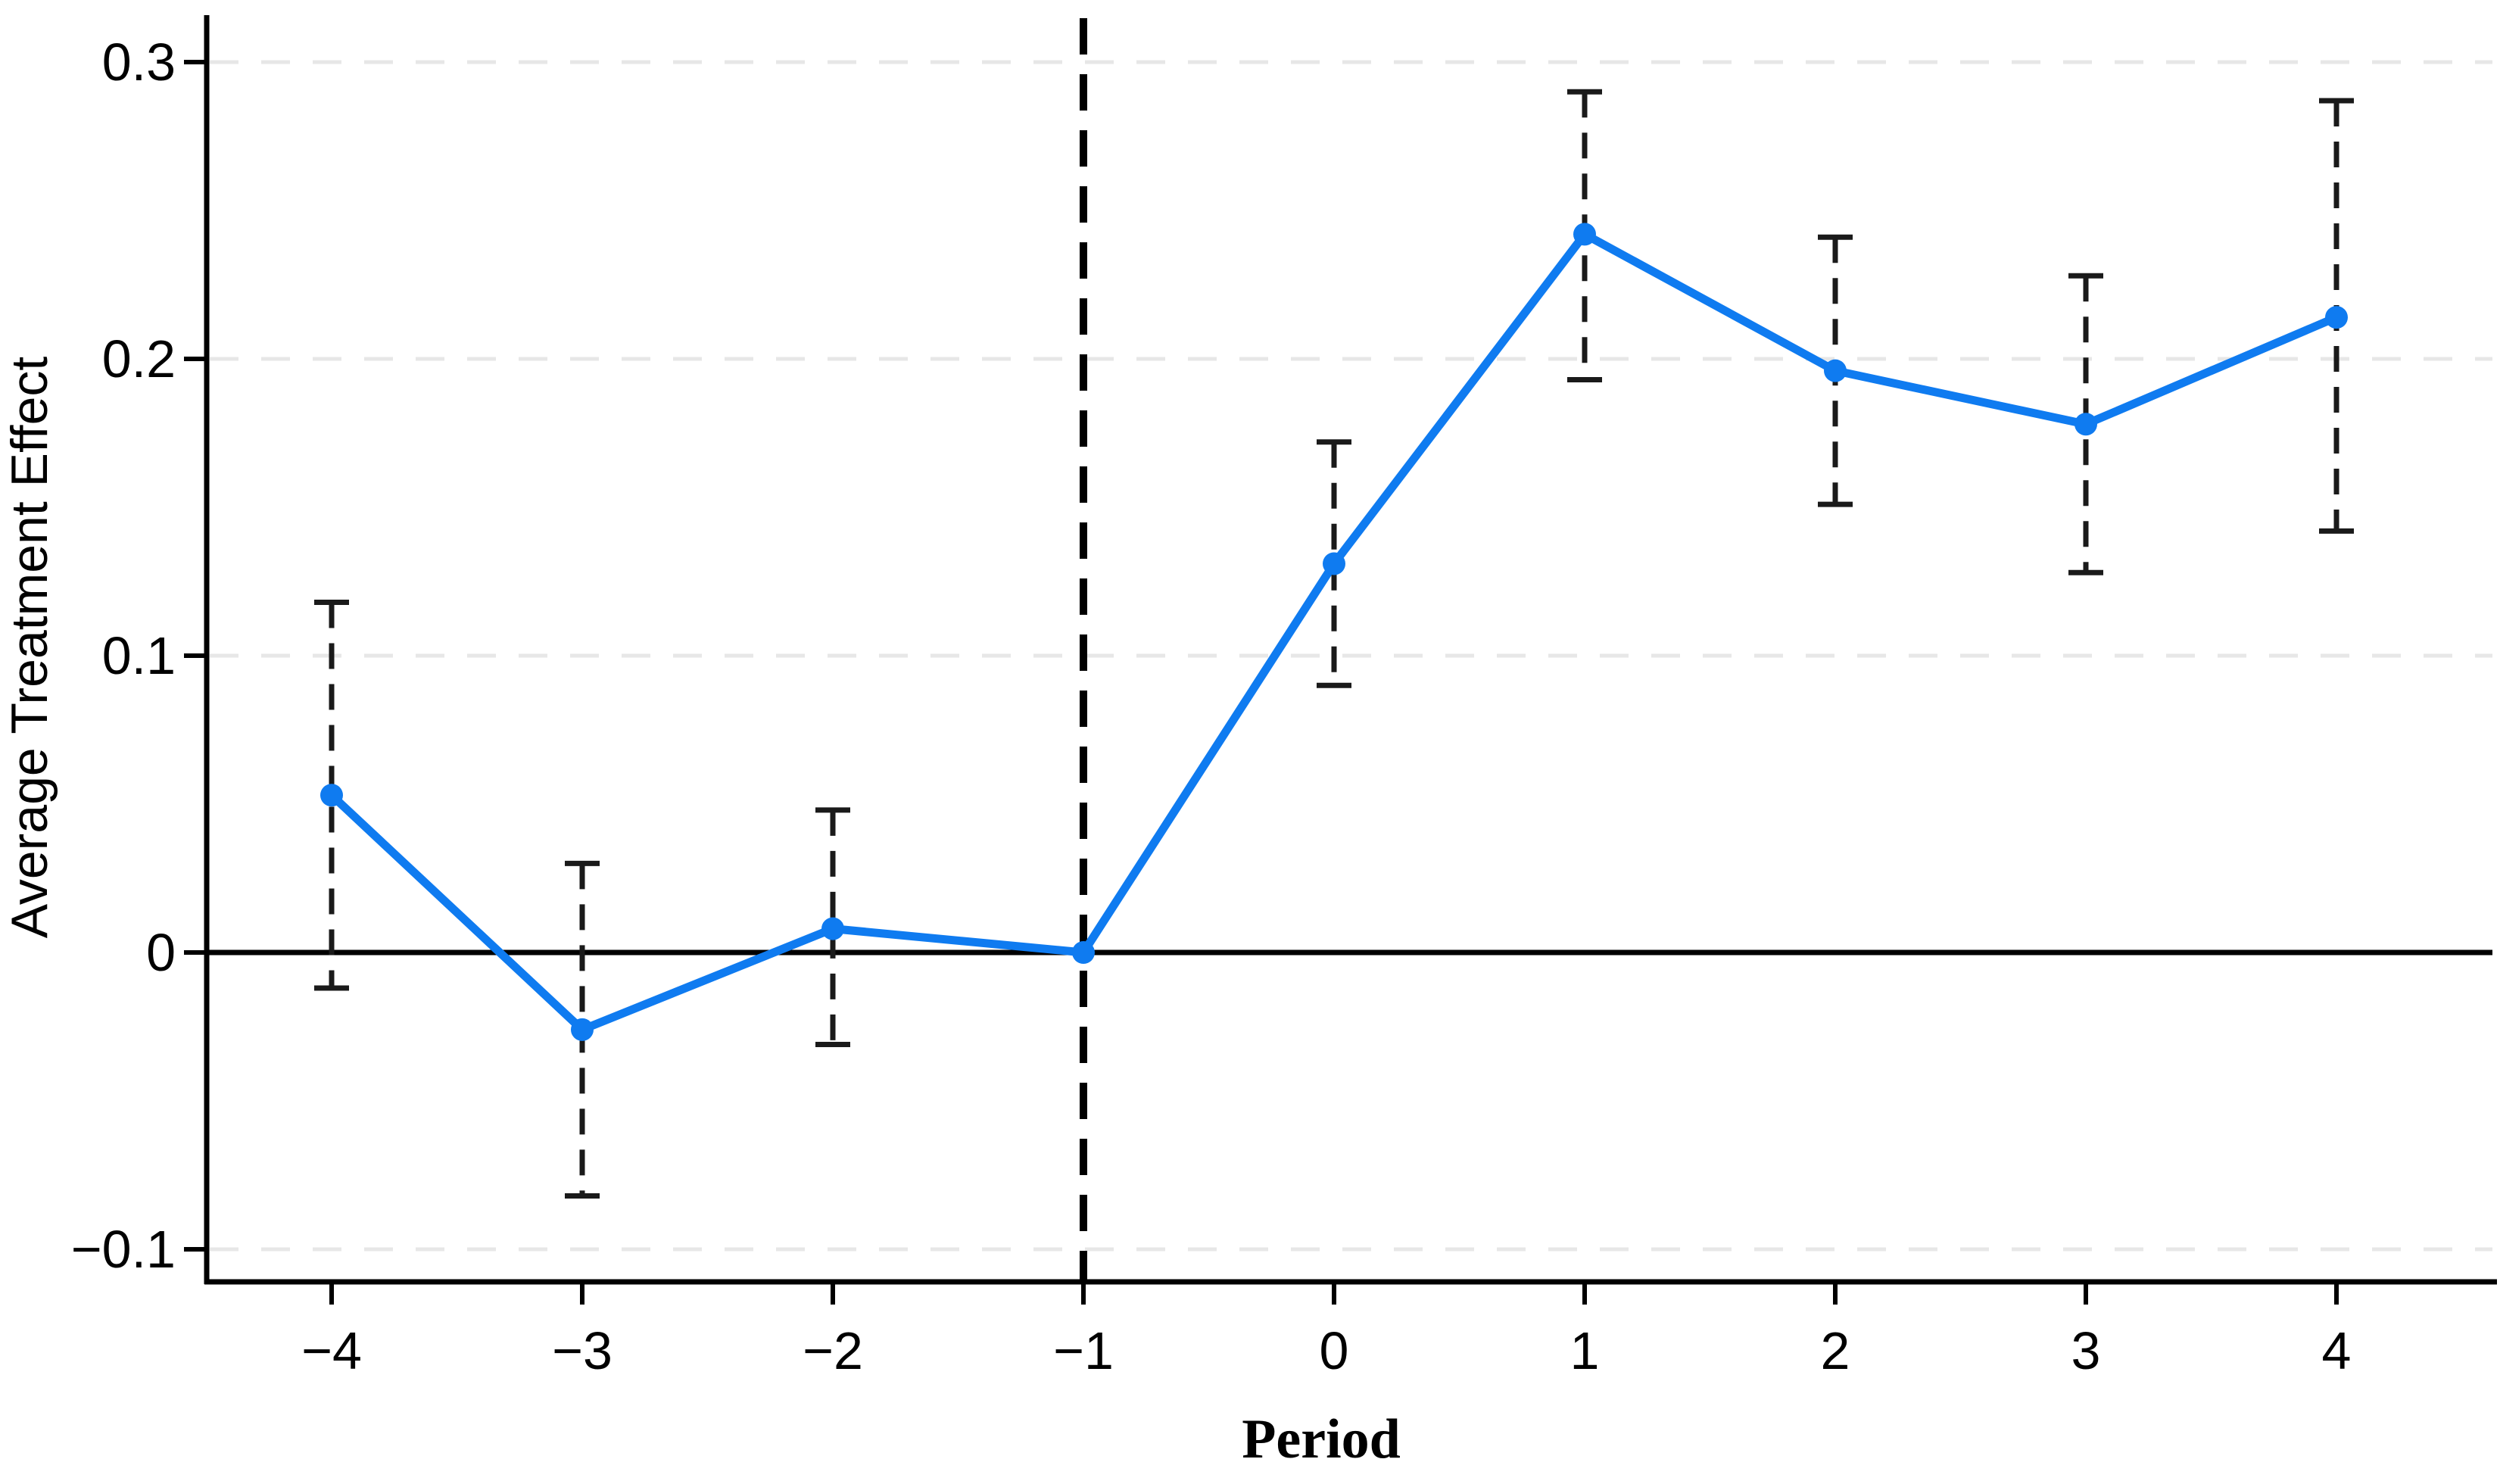 This screenshot has width=2500, height=1484. I want to click on y-tick-label: 0, so click(161, 952).